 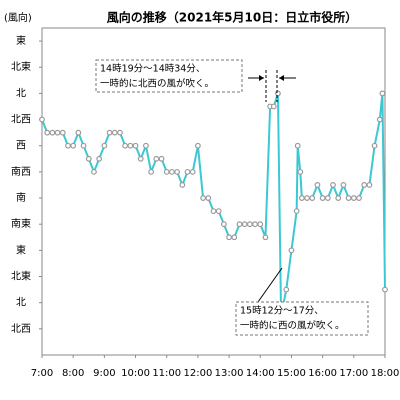 I want to click on annotation-1: 14時19分～14時34分、 一時的に北西の風が吹く。, so click(x=195, y=80).